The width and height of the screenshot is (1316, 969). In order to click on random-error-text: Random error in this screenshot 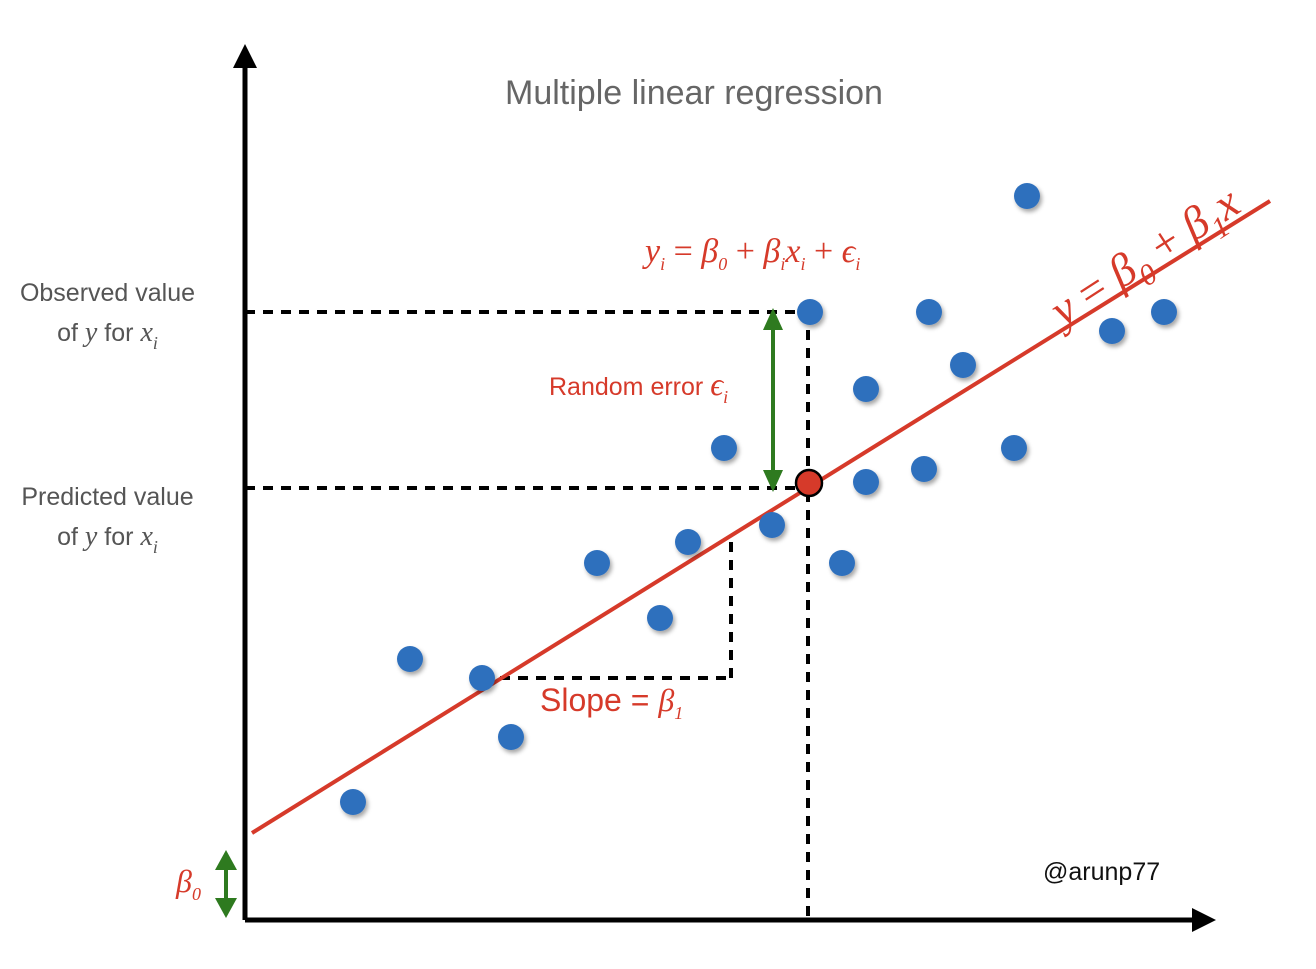, I will do `click(626, 387)`.